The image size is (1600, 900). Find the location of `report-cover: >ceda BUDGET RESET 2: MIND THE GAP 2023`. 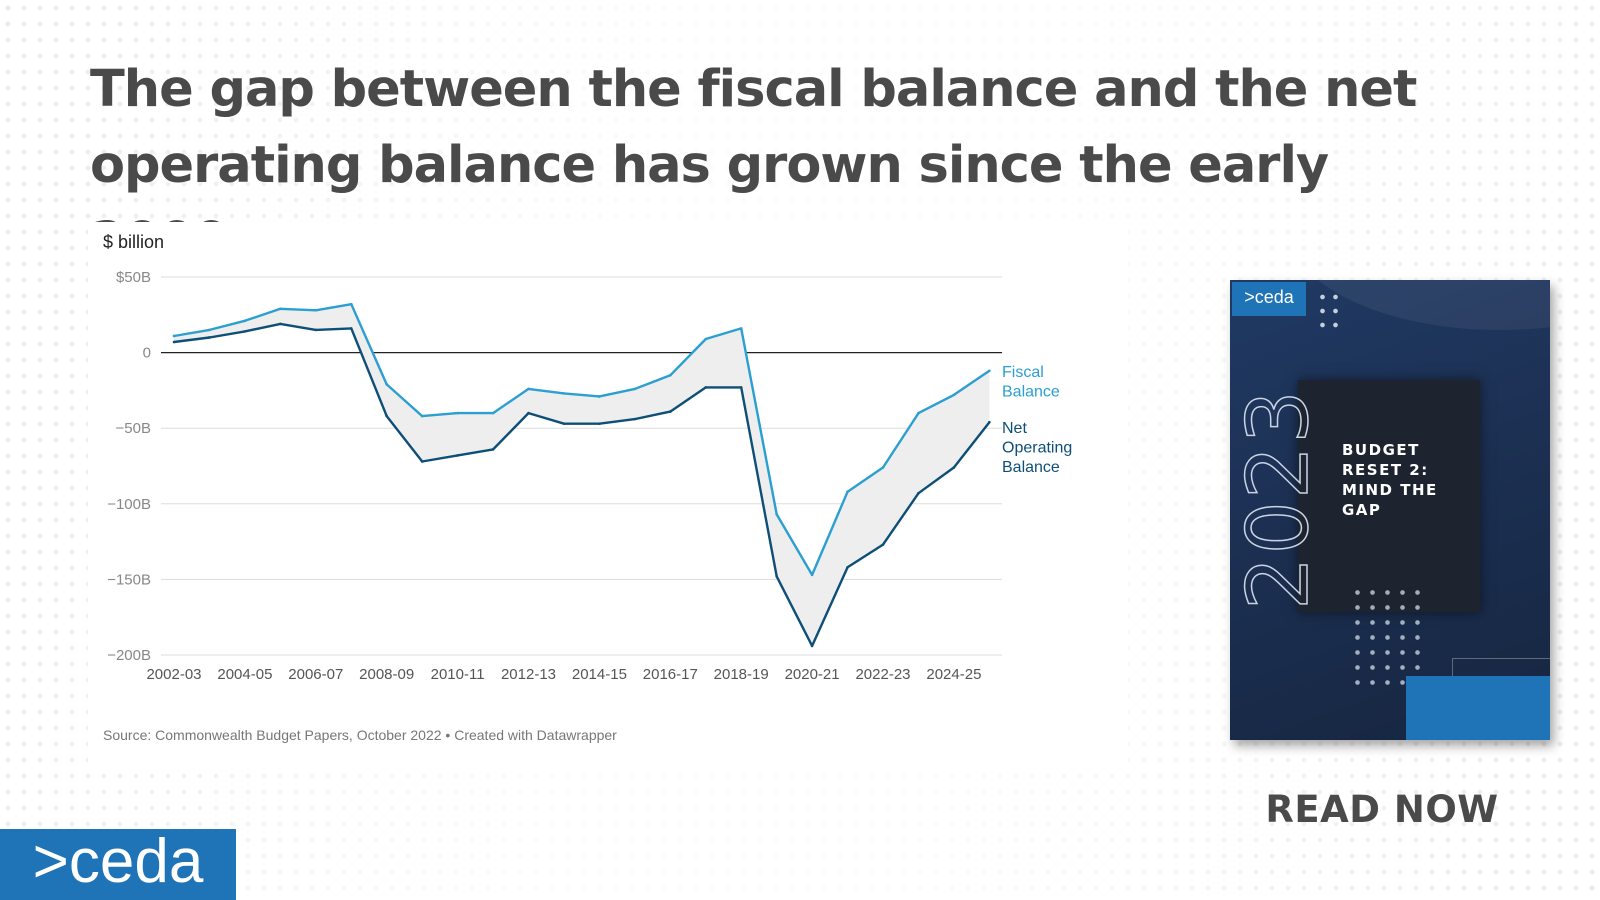

report-cover: >ceda BUDGET RESET 2: MIND THE GAP 2023 is located at coordinates (1390, 510).